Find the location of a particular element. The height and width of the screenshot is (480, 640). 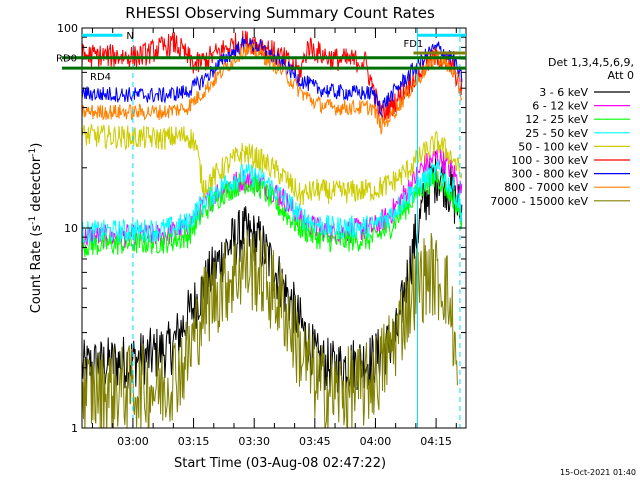

y-tick-label-0: 1 is located at coordinates (74, 428).